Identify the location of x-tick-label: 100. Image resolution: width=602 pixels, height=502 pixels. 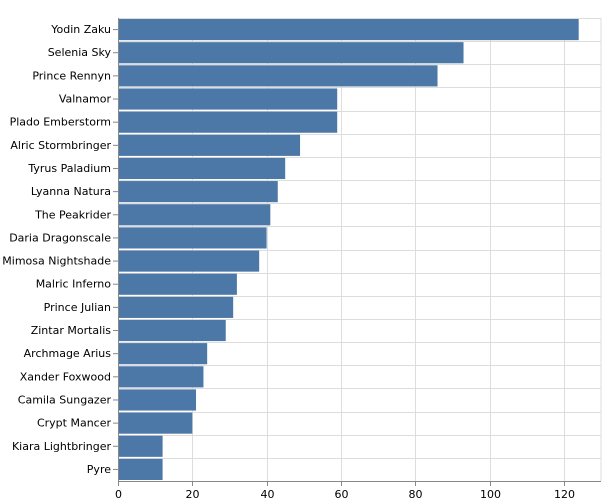
(490, 494).